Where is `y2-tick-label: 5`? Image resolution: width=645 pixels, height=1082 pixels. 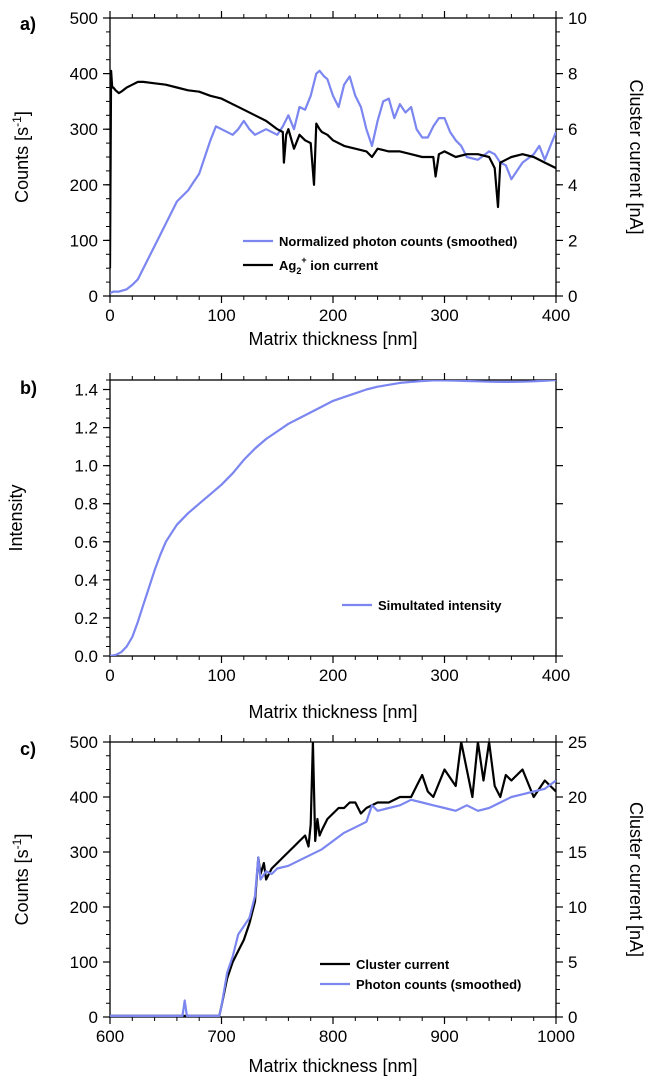 y2-tick-label: 5 is located at coordinates (572, 962).